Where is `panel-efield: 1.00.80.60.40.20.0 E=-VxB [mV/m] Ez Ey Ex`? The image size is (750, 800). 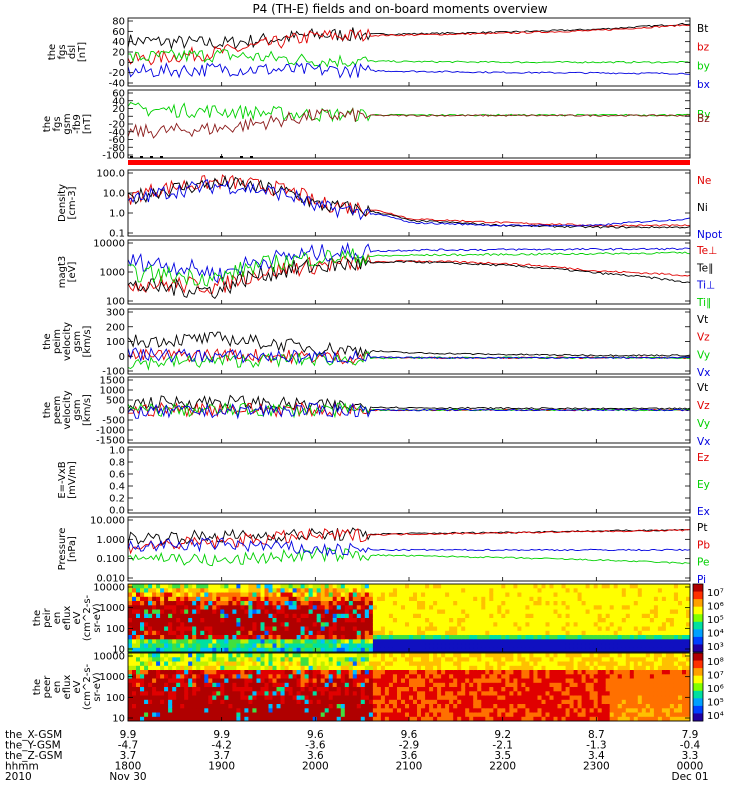
panel-efield: 1.00.80.60.40.20.0 E=-VxB [mV/m] Ez Ey Ex is located at coordinates (383, 482).